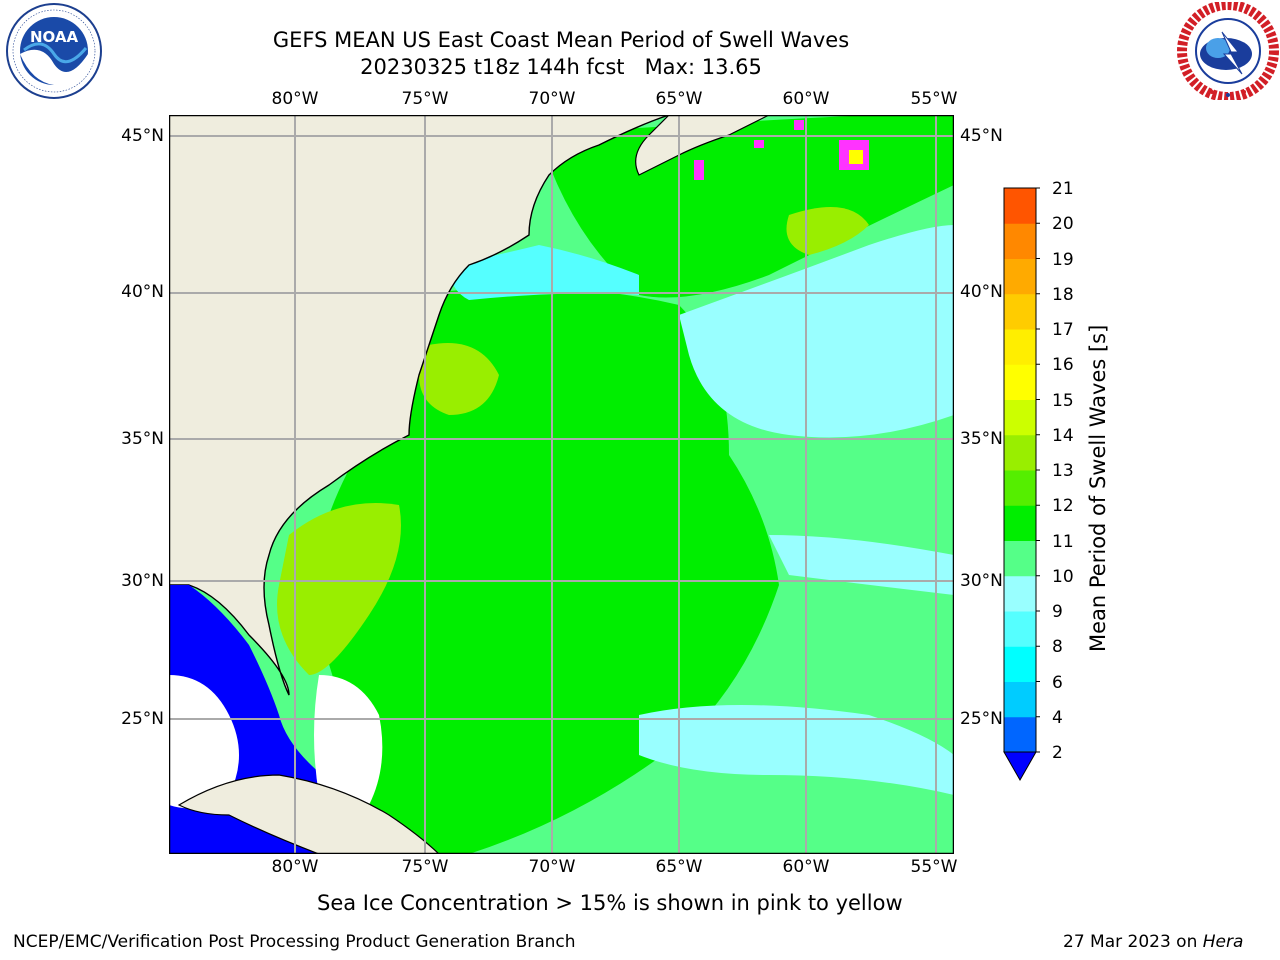 The width and height of the screenshot is (1280, 960). What do you see at coordinates (679, 867) in the screenshot?
I see `lon-label-bottom: 65°W` at bounding box center [679, 867].